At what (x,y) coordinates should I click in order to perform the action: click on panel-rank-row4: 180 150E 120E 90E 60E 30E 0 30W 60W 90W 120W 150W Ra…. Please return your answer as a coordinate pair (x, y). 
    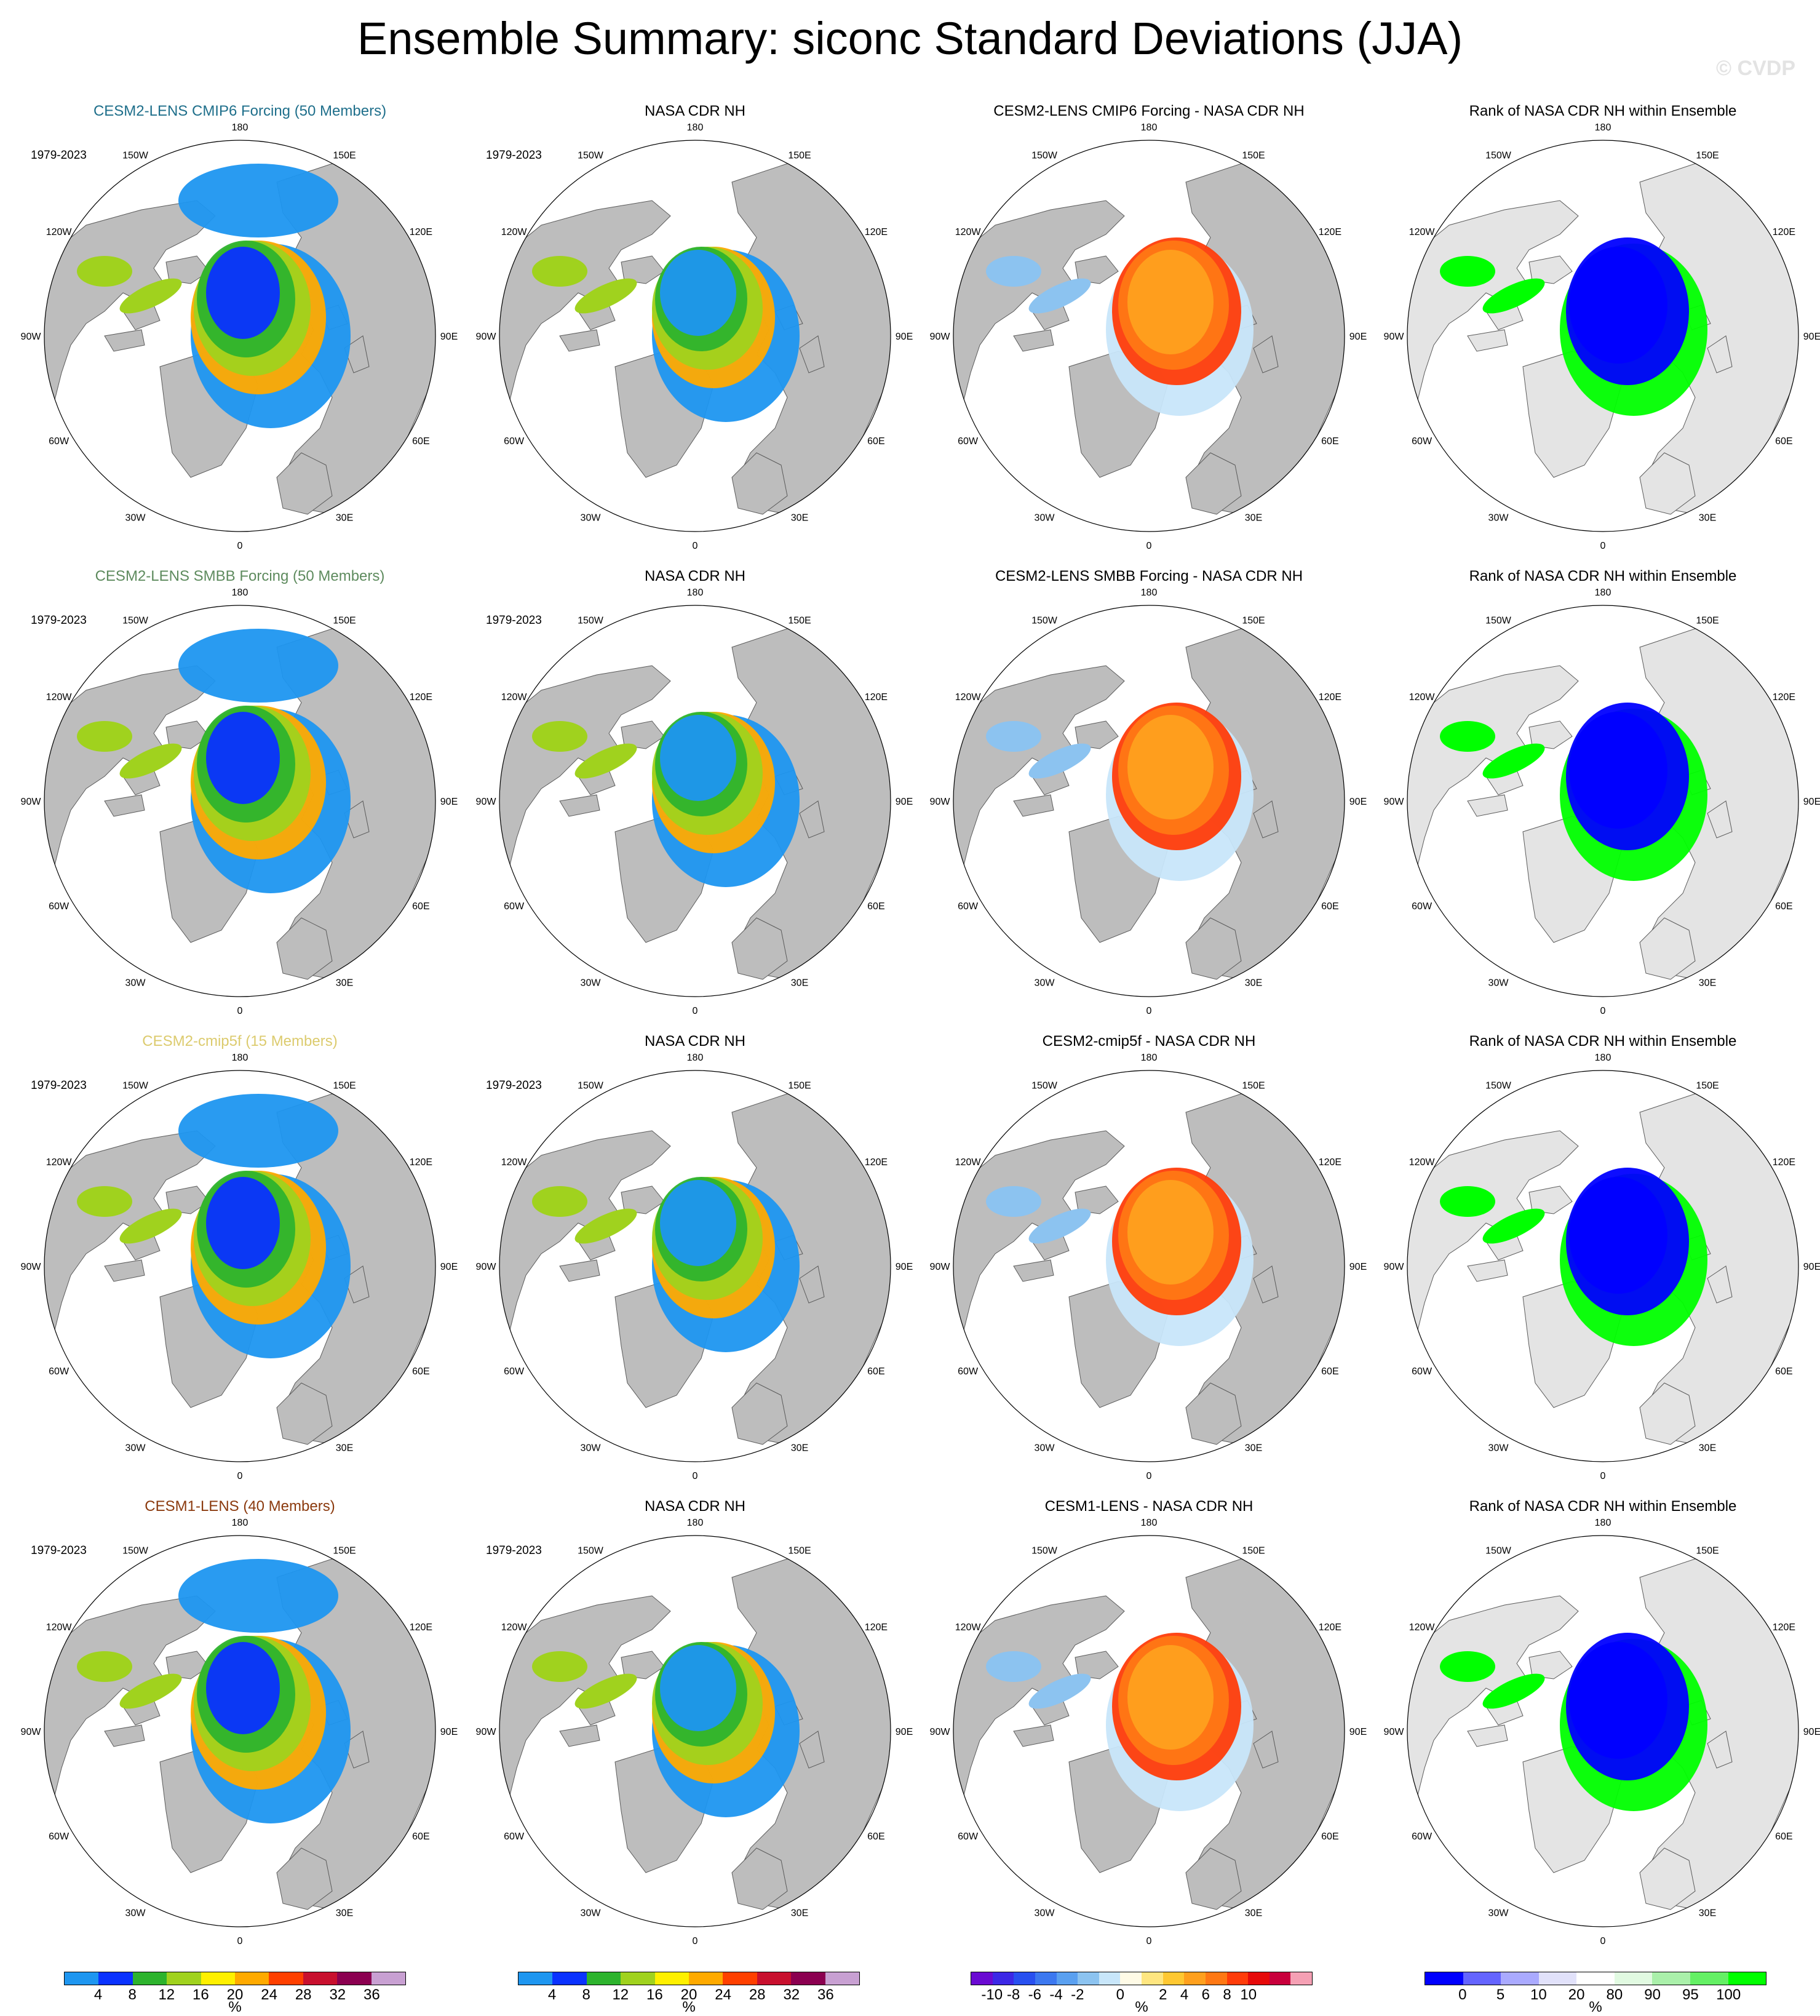
    Looking at the image, I should click on (1597, 1728).